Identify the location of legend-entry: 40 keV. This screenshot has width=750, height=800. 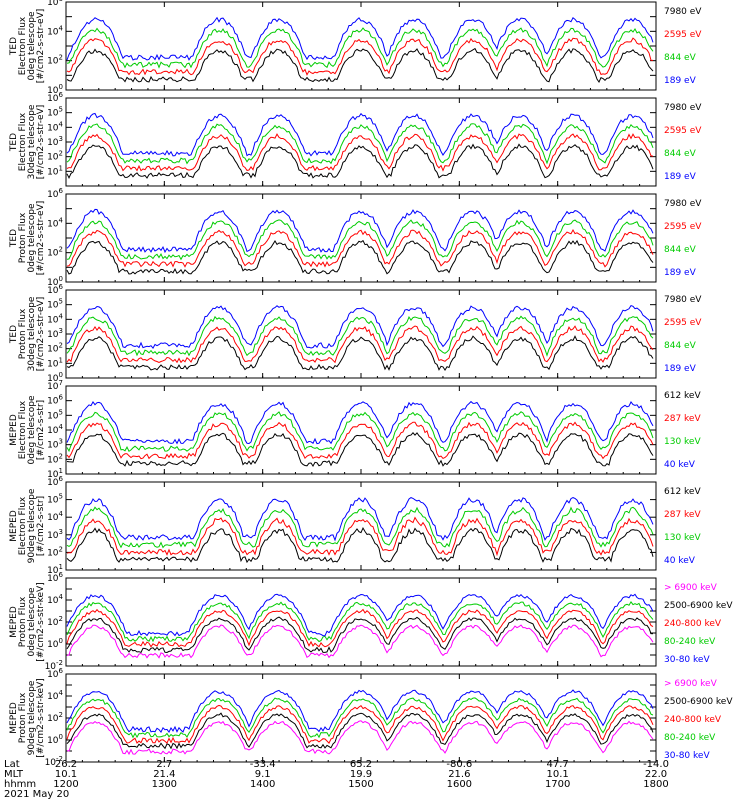
(680, 561).